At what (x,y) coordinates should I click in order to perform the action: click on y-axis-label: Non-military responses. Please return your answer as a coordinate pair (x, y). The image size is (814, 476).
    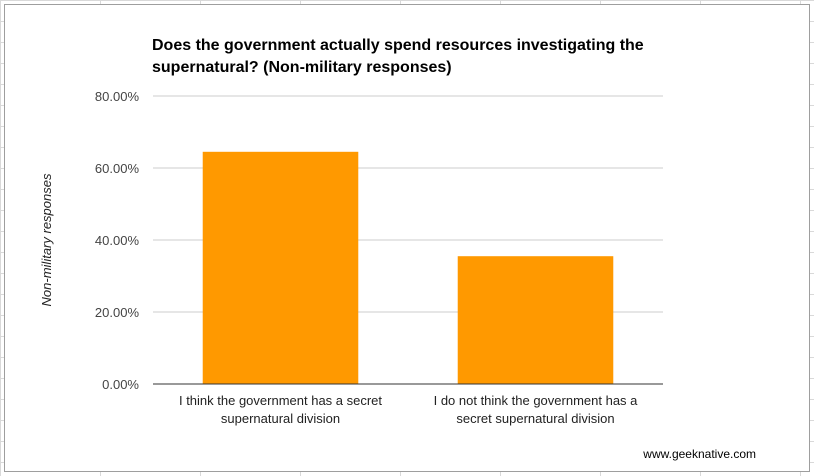
    Looking at the image, I should click on (46, 239).